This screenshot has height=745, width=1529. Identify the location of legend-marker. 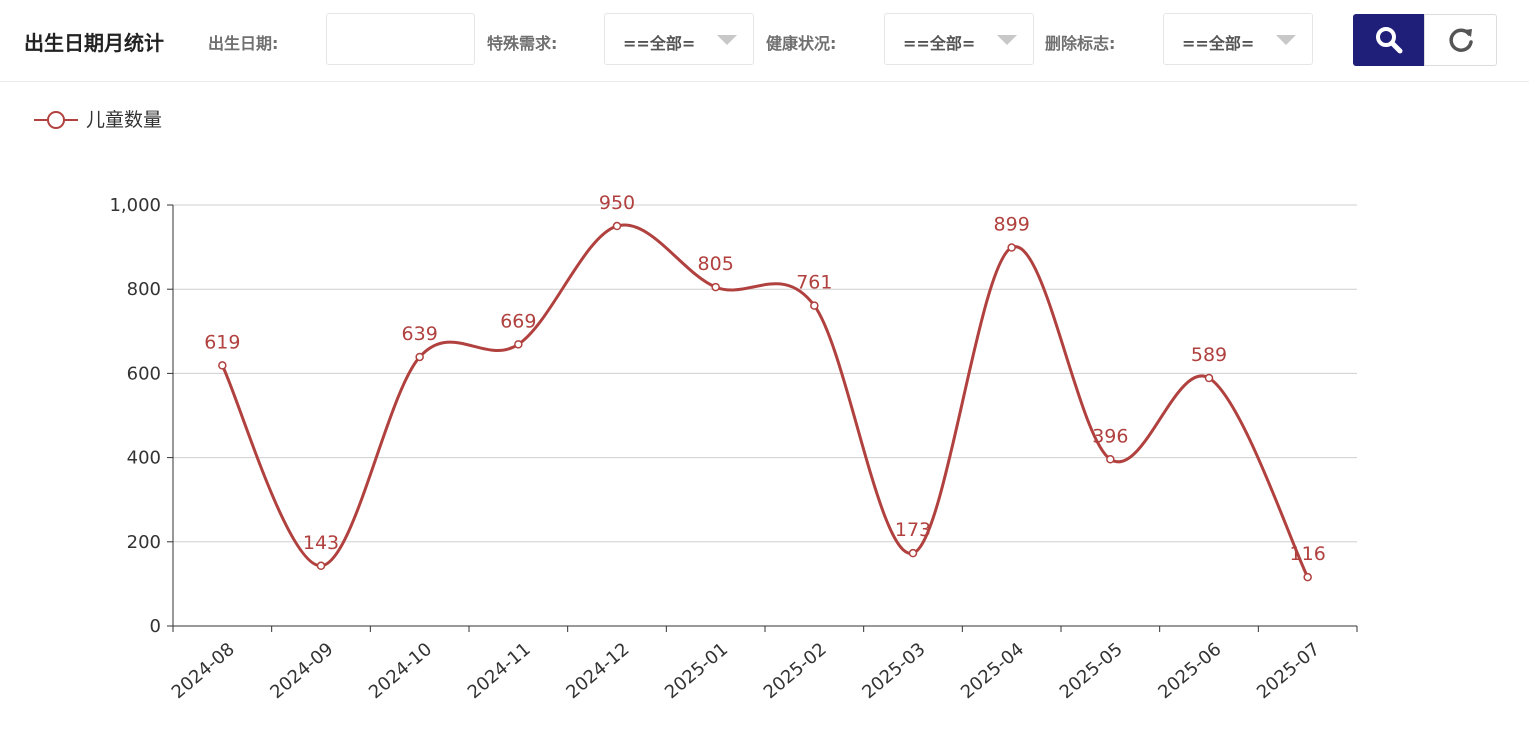
(56, 120).